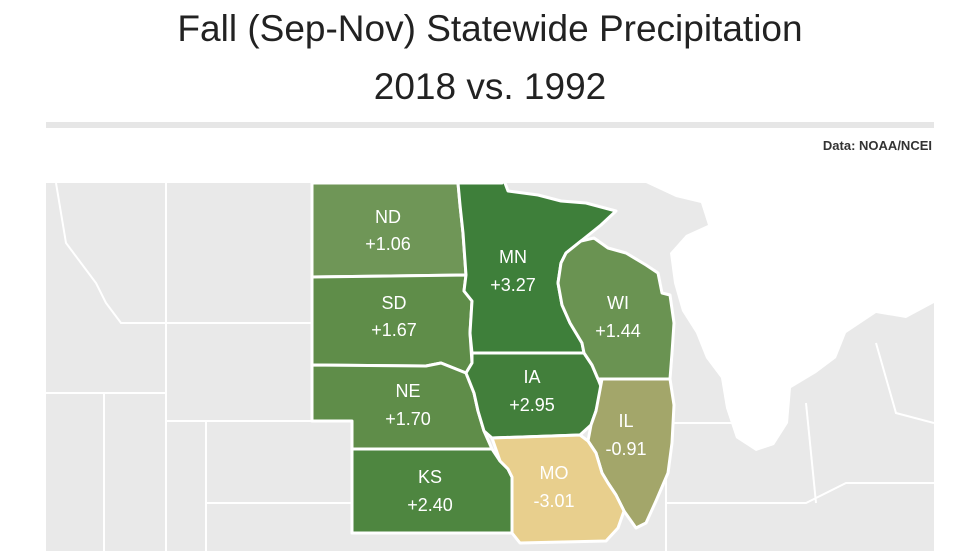 The image size is (980, 556). What do you see at coordinates (490, 28) in the screenshot?
I see `map-title: Fall (Sep-Nov) Statewide Precipitation` at bounding box center [490, 28].